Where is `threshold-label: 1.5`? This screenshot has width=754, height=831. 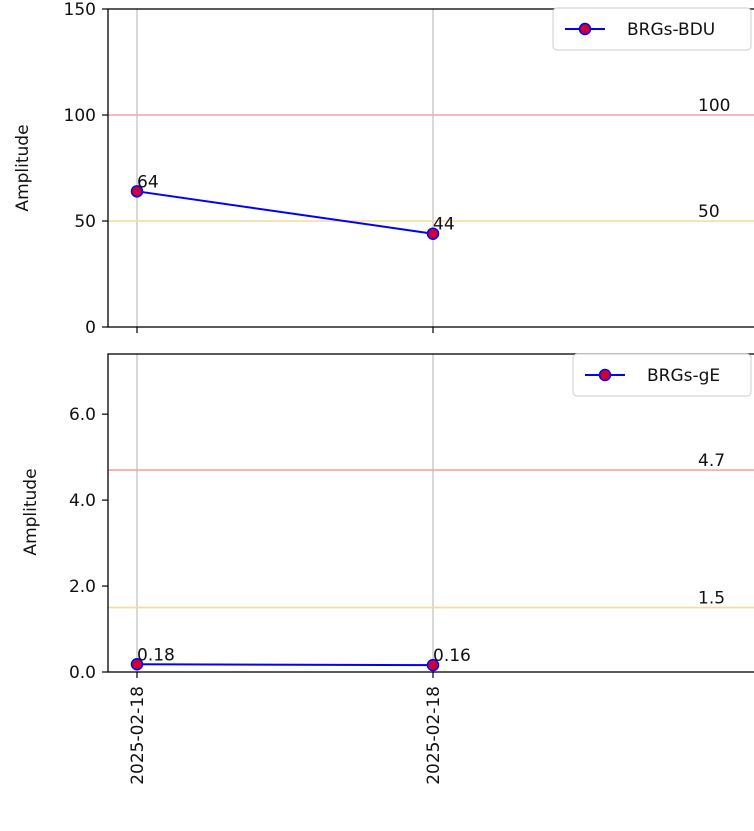
threshold-label: 1.5 is located at coordinates (711, 599).